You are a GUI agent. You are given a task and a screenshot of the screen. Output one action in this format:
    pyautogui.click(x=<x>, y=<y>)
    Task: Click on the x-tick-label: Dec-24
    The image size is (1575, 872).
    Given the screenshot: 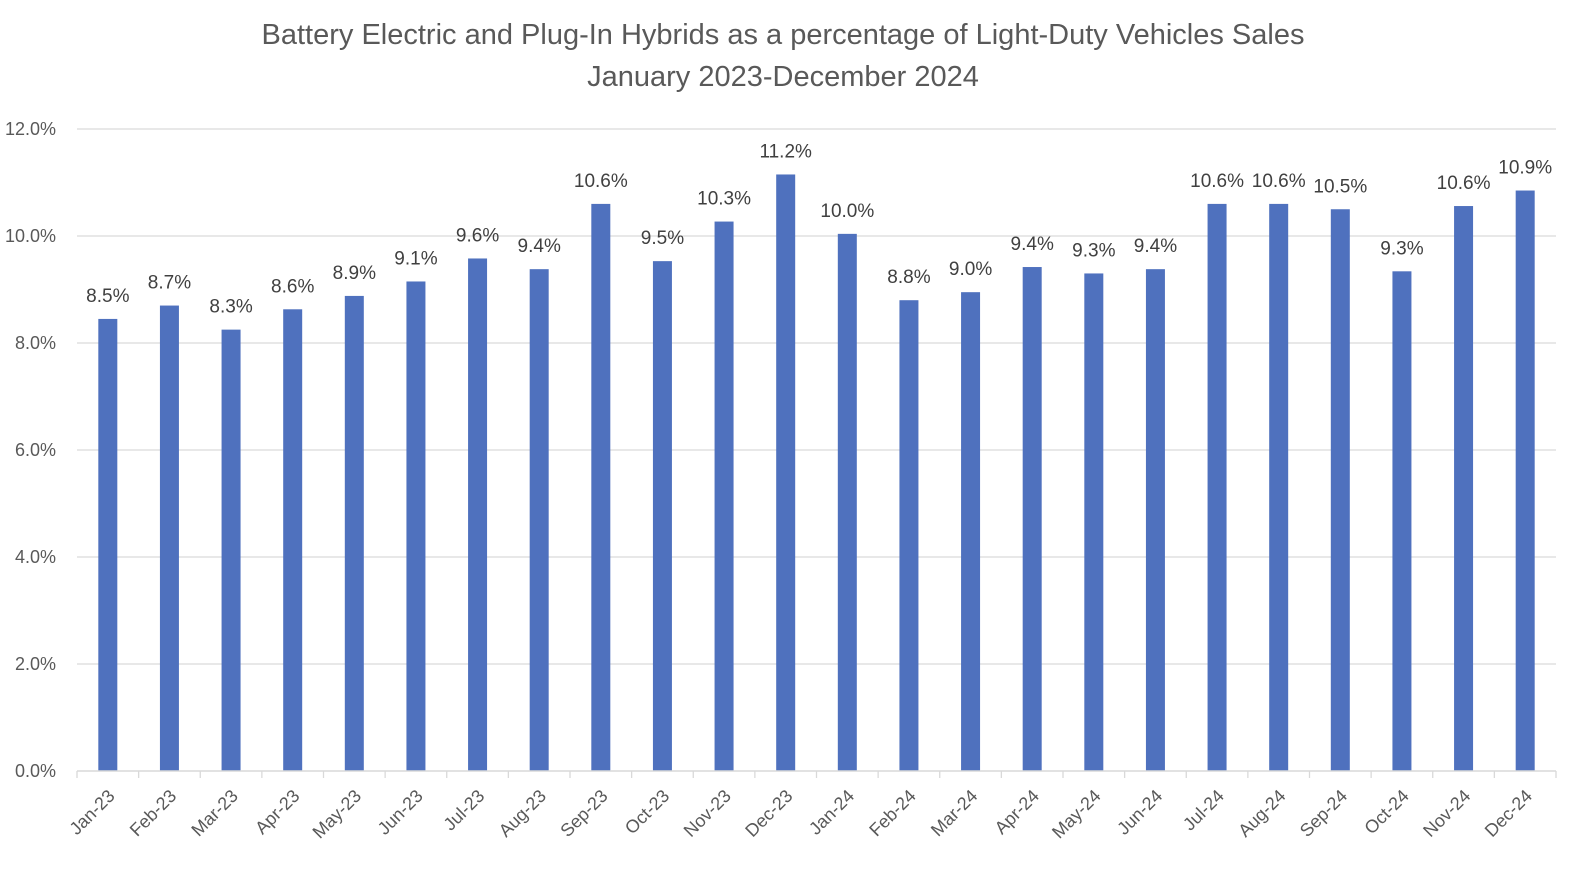 What is the action you would take?
    pyautogui.click(x=1508, y=813)
    